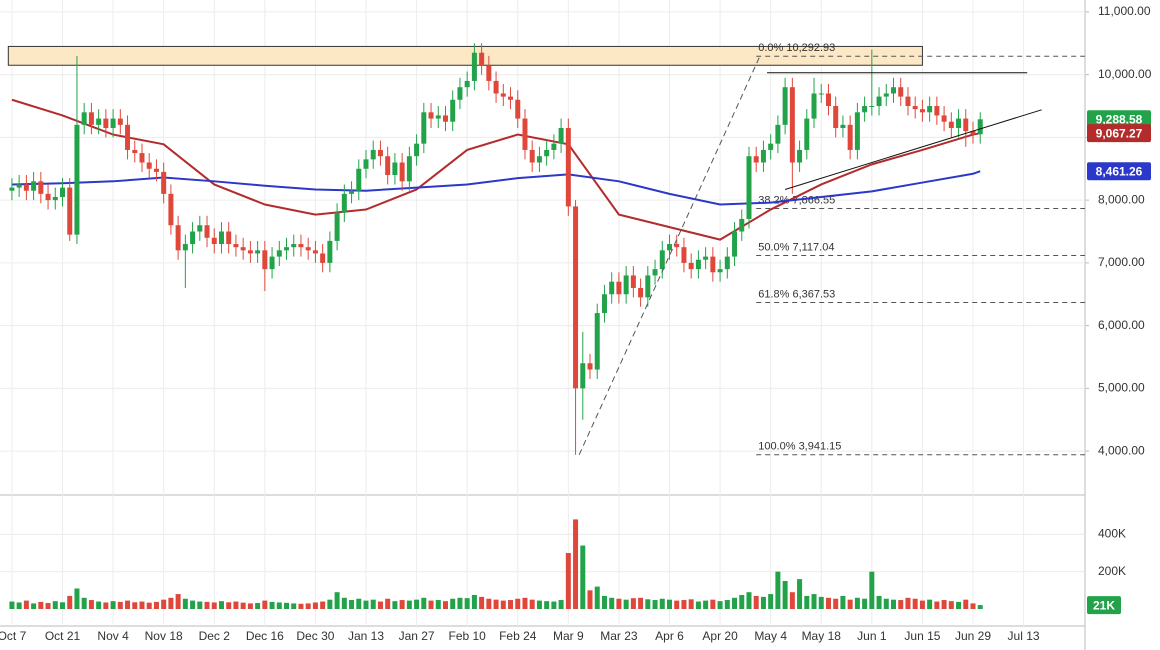 The image size is (1160, 650). Describe the element at coordinates (1121, 262) in the screenshot. I see `y-tick-label: 7,000.00` at that location.